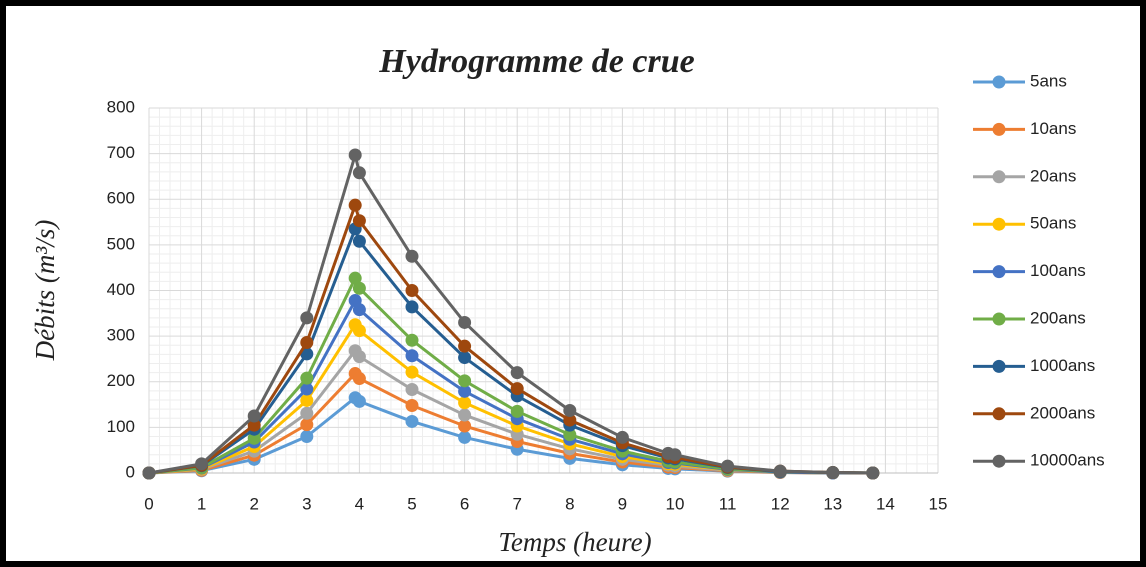 This screenshot has width=1146, height=567. Describe the element at coordinates (121, 380) in the screenshot. I see `y-tick-label: 200` at that location.